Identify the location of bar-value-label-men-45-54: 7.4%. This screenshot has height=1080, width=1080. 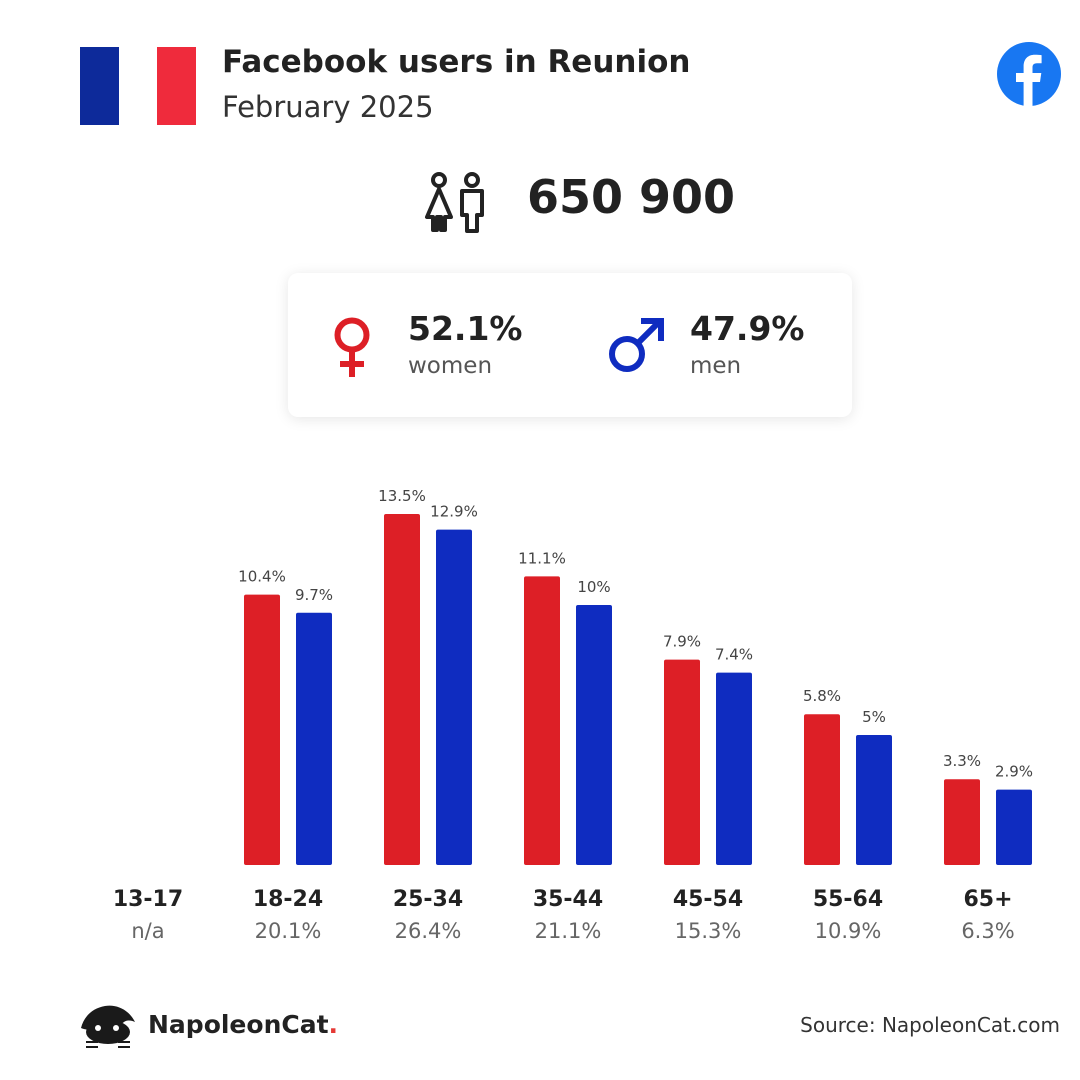
(734, 655).